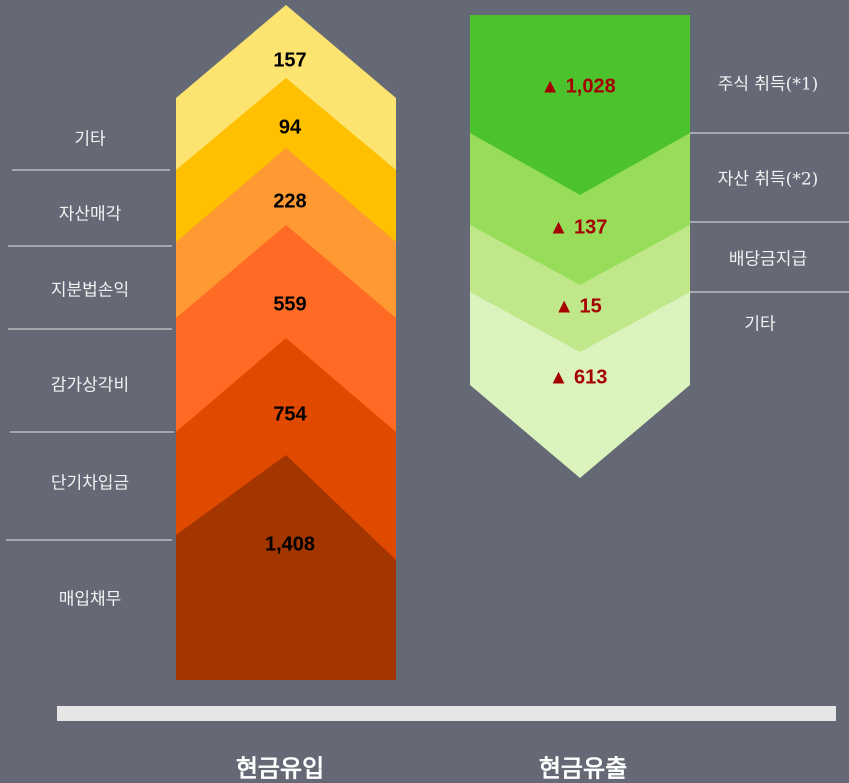  What do you see at coordinates (578, 227) in the screenshot?
I see `outflow-value: ▲ 137` at bounding box center [578, 227].